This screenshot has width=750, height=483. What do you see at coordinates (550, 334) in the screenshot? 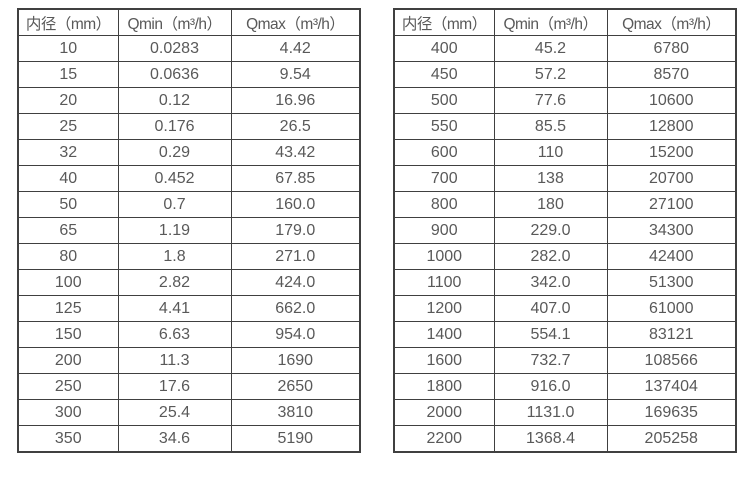
I see `cell-qmin: 554.1` at bounding box center [550, 334].